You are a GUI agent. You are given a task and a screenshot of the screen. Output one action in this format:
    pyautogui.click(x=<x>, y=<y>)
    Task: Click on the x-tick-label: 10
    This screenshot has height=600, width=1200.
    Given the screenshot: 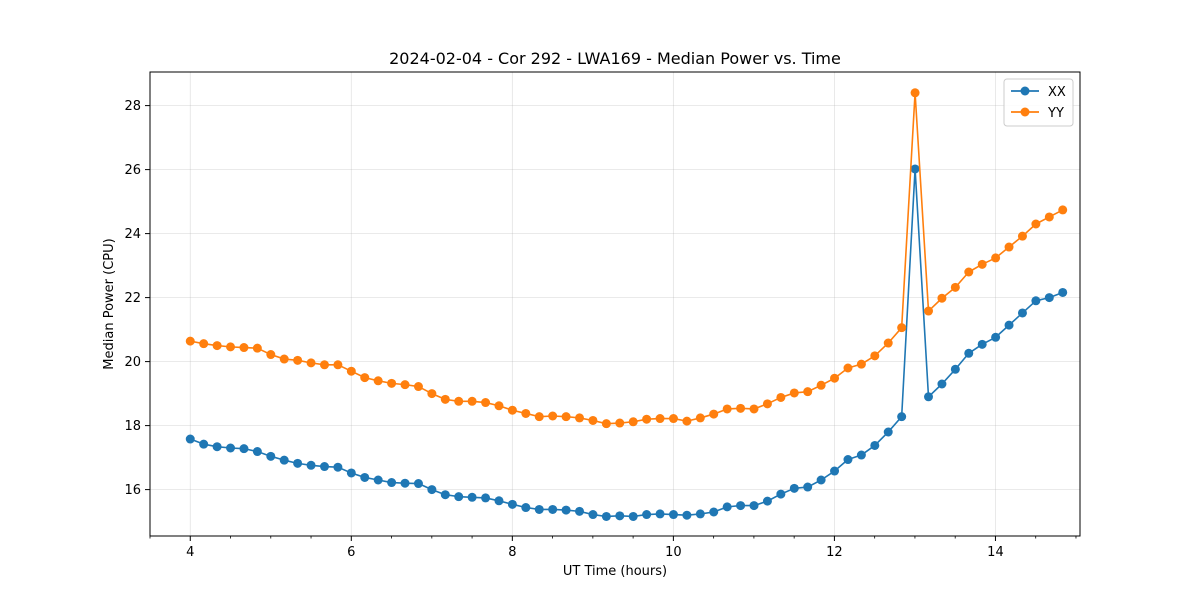 What is the action you would take?
    pyautogui.click(x=673, y=552)
    